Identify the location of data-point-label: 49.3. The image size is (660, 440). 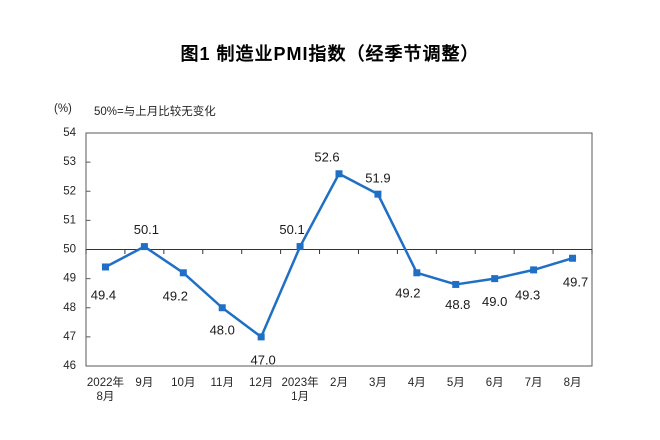
(527, 294).